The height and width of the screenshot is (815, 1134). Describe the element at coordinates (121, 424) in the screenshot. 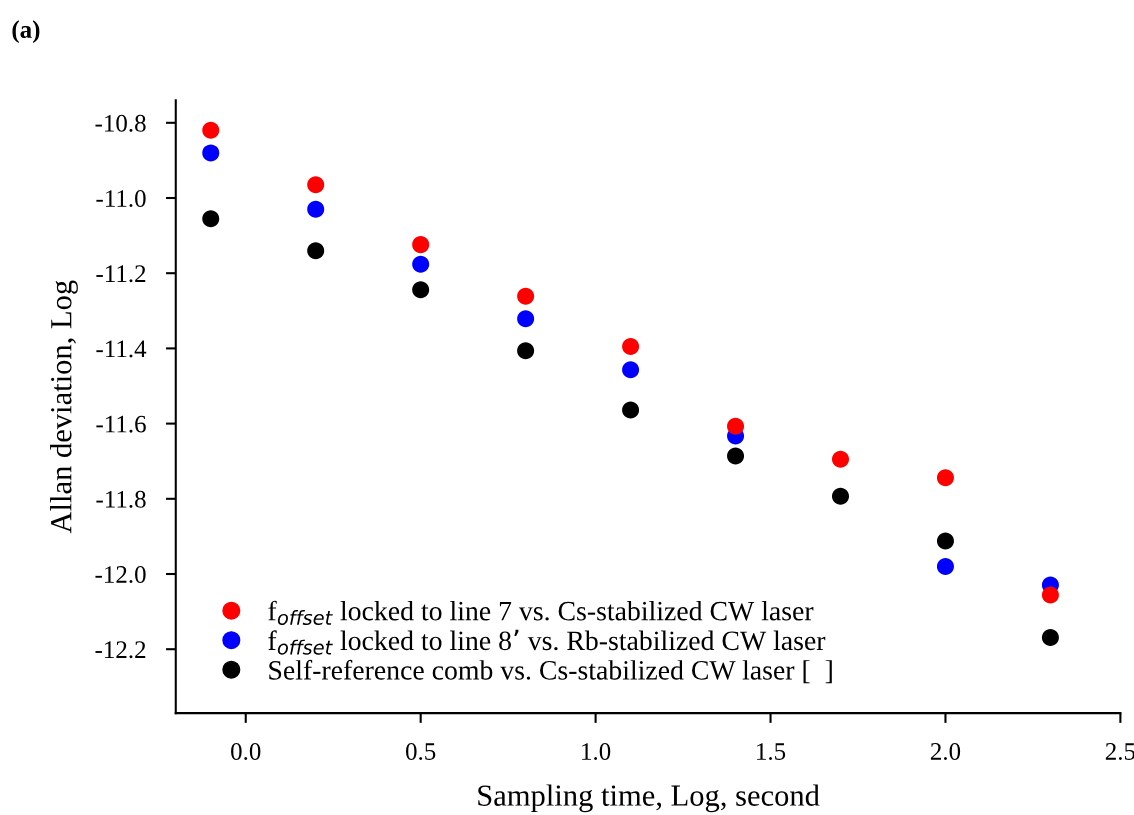

I see `y-tick-label: -11.6` at that location.